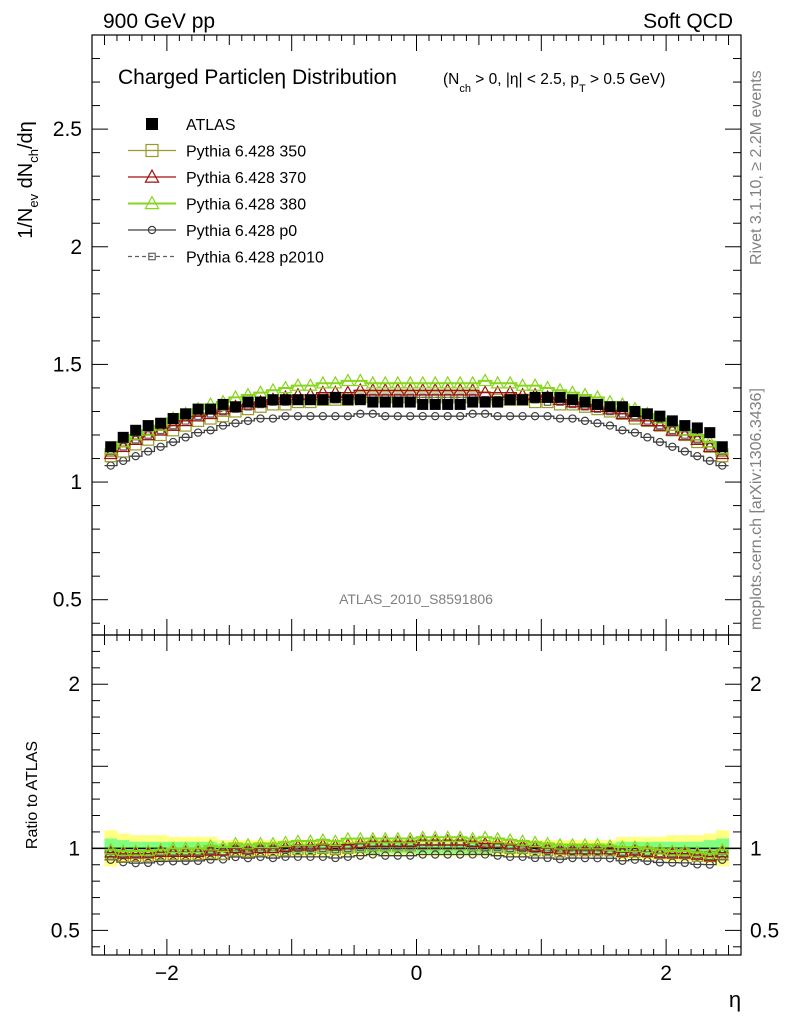  I want to click on title-main-b: Distribution, so click(341, 77).